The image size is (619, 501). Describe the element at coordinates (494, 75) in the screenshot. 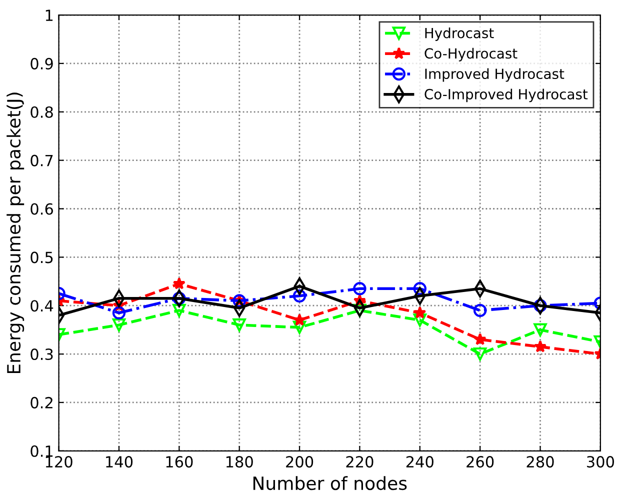

I see `legend-label: Improved Hydrocast` at that location.